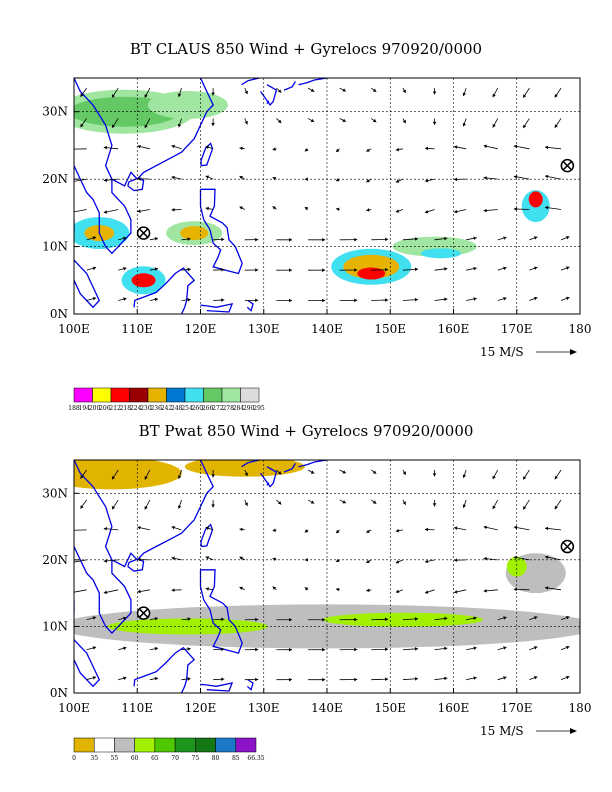  I want to click on x-tick-label: 140E, so click(327, 708).